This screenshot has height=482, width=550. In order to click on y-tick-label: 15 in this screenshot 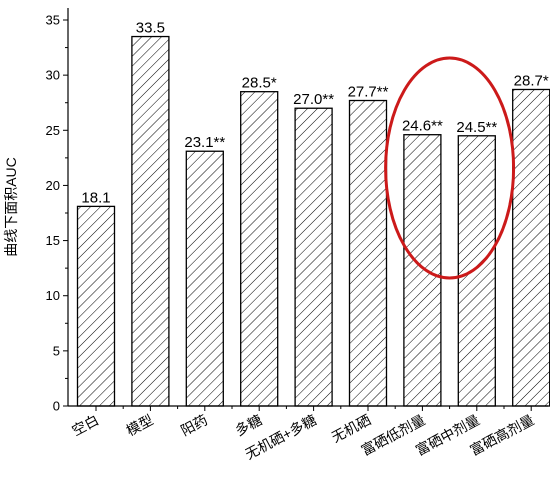, I will do `click(53, 240)`.